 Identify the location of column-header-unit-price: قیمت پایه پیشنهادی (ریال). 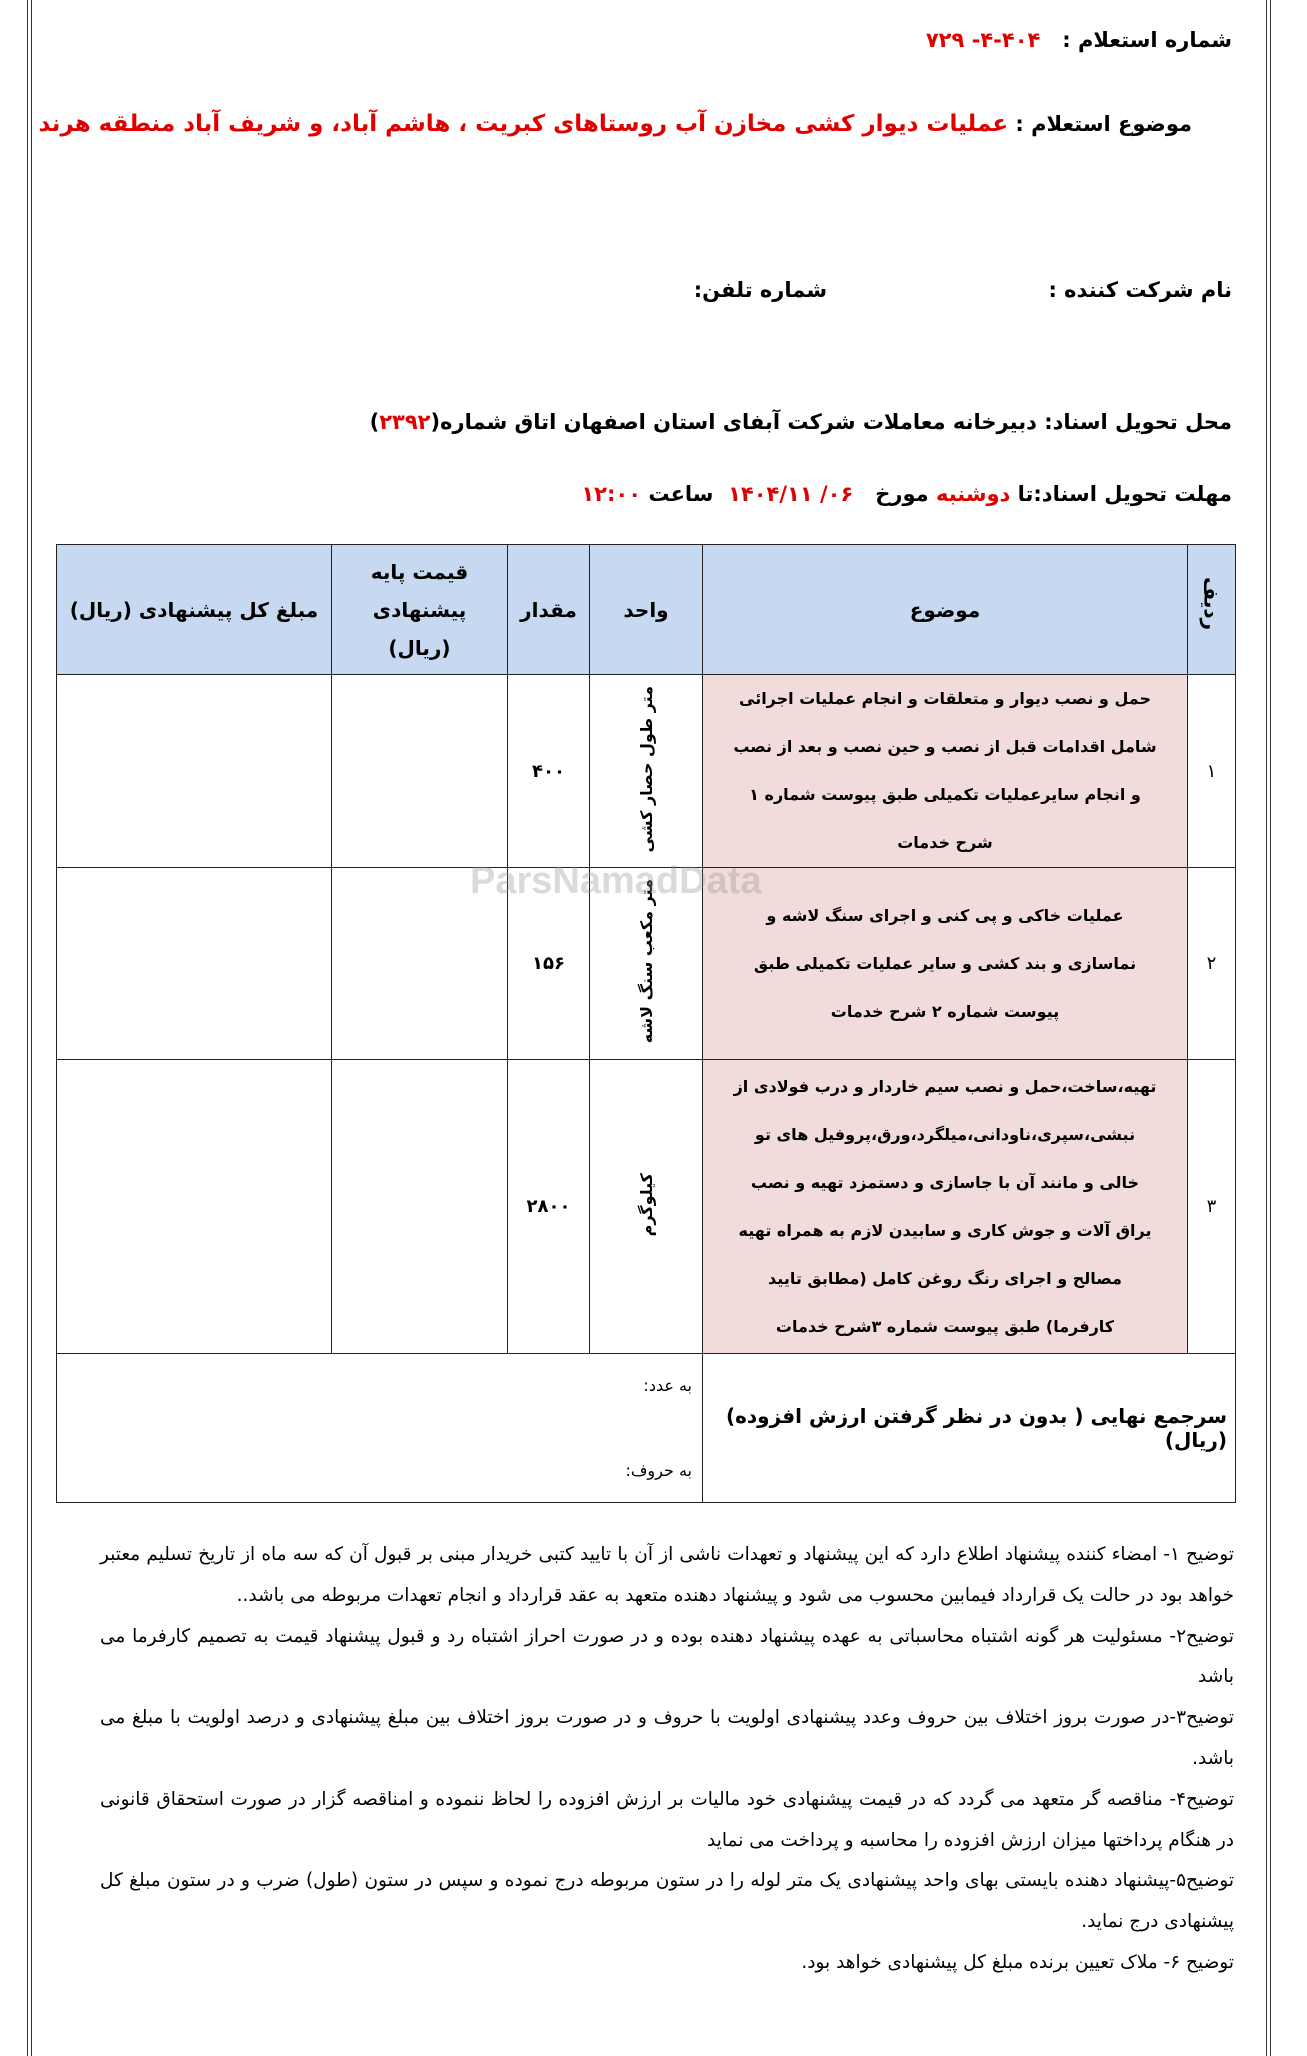
(419, 609).